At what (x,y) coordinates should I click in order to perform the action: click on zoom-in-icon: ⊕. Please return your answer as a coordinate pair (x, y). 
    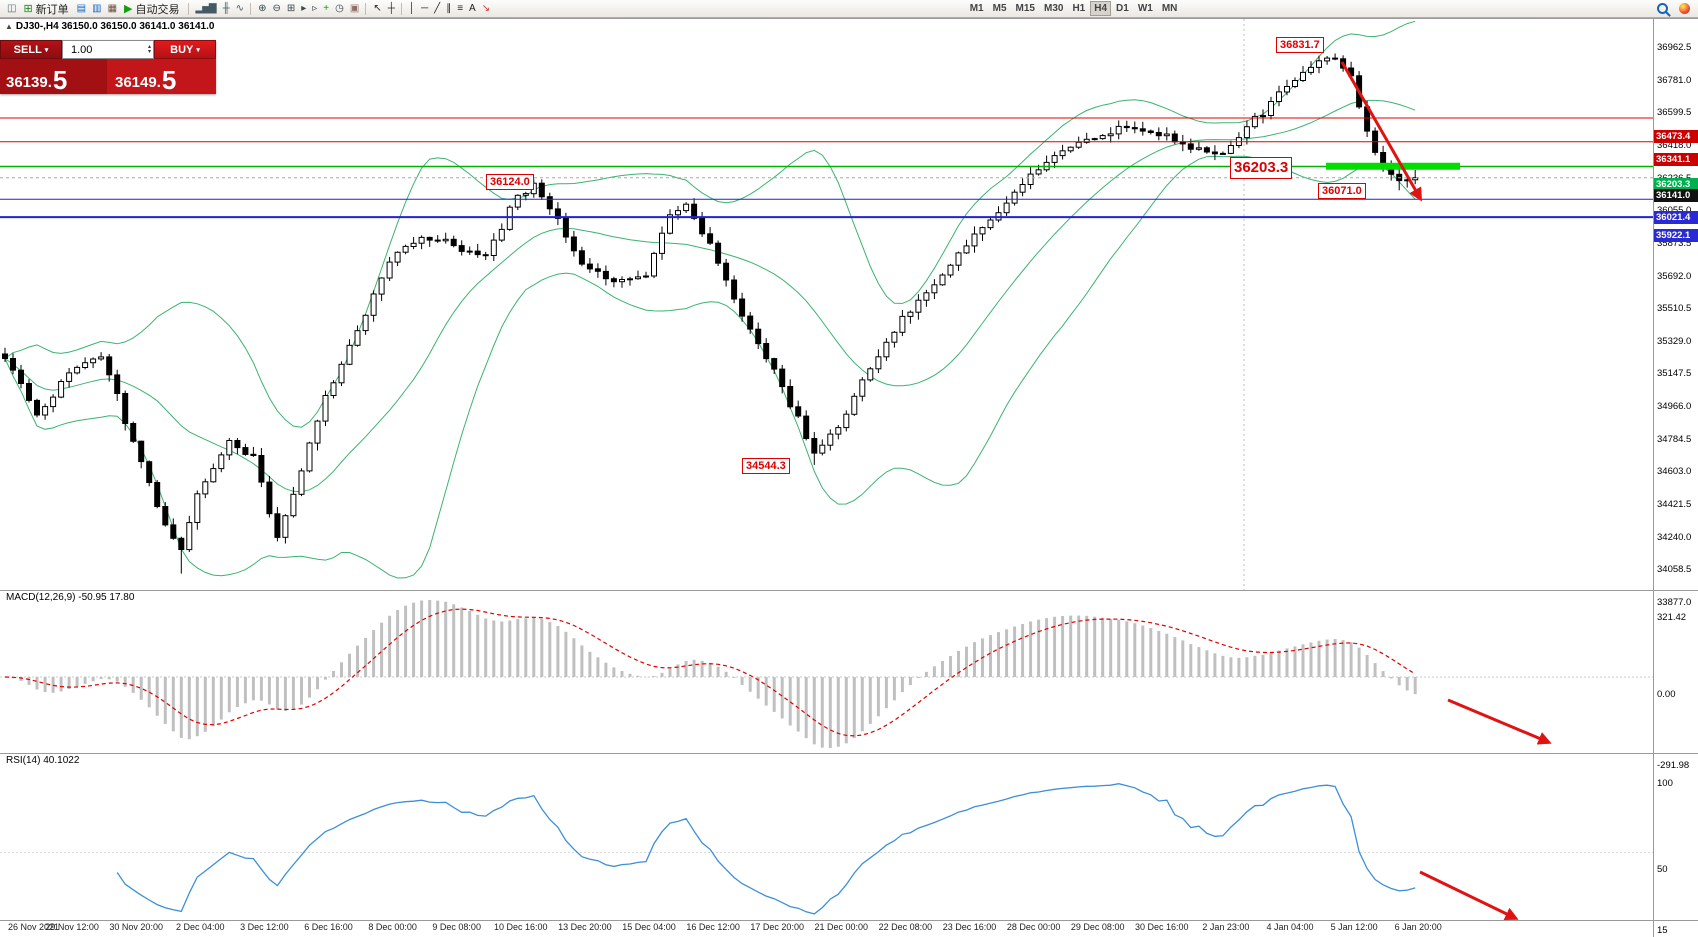
    Looking at the image, I should click on (262, 8).